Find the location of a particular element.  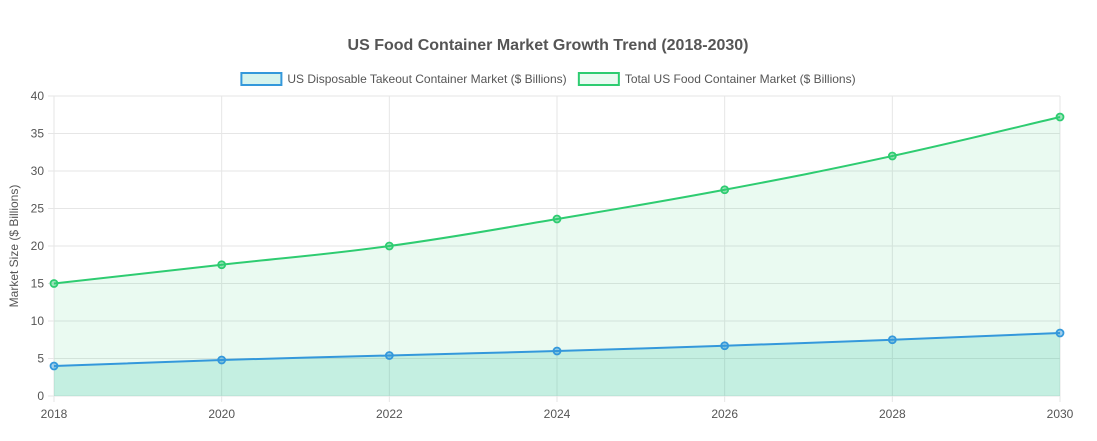

y-tick-label: 35 is located at coordinates (38, 134).